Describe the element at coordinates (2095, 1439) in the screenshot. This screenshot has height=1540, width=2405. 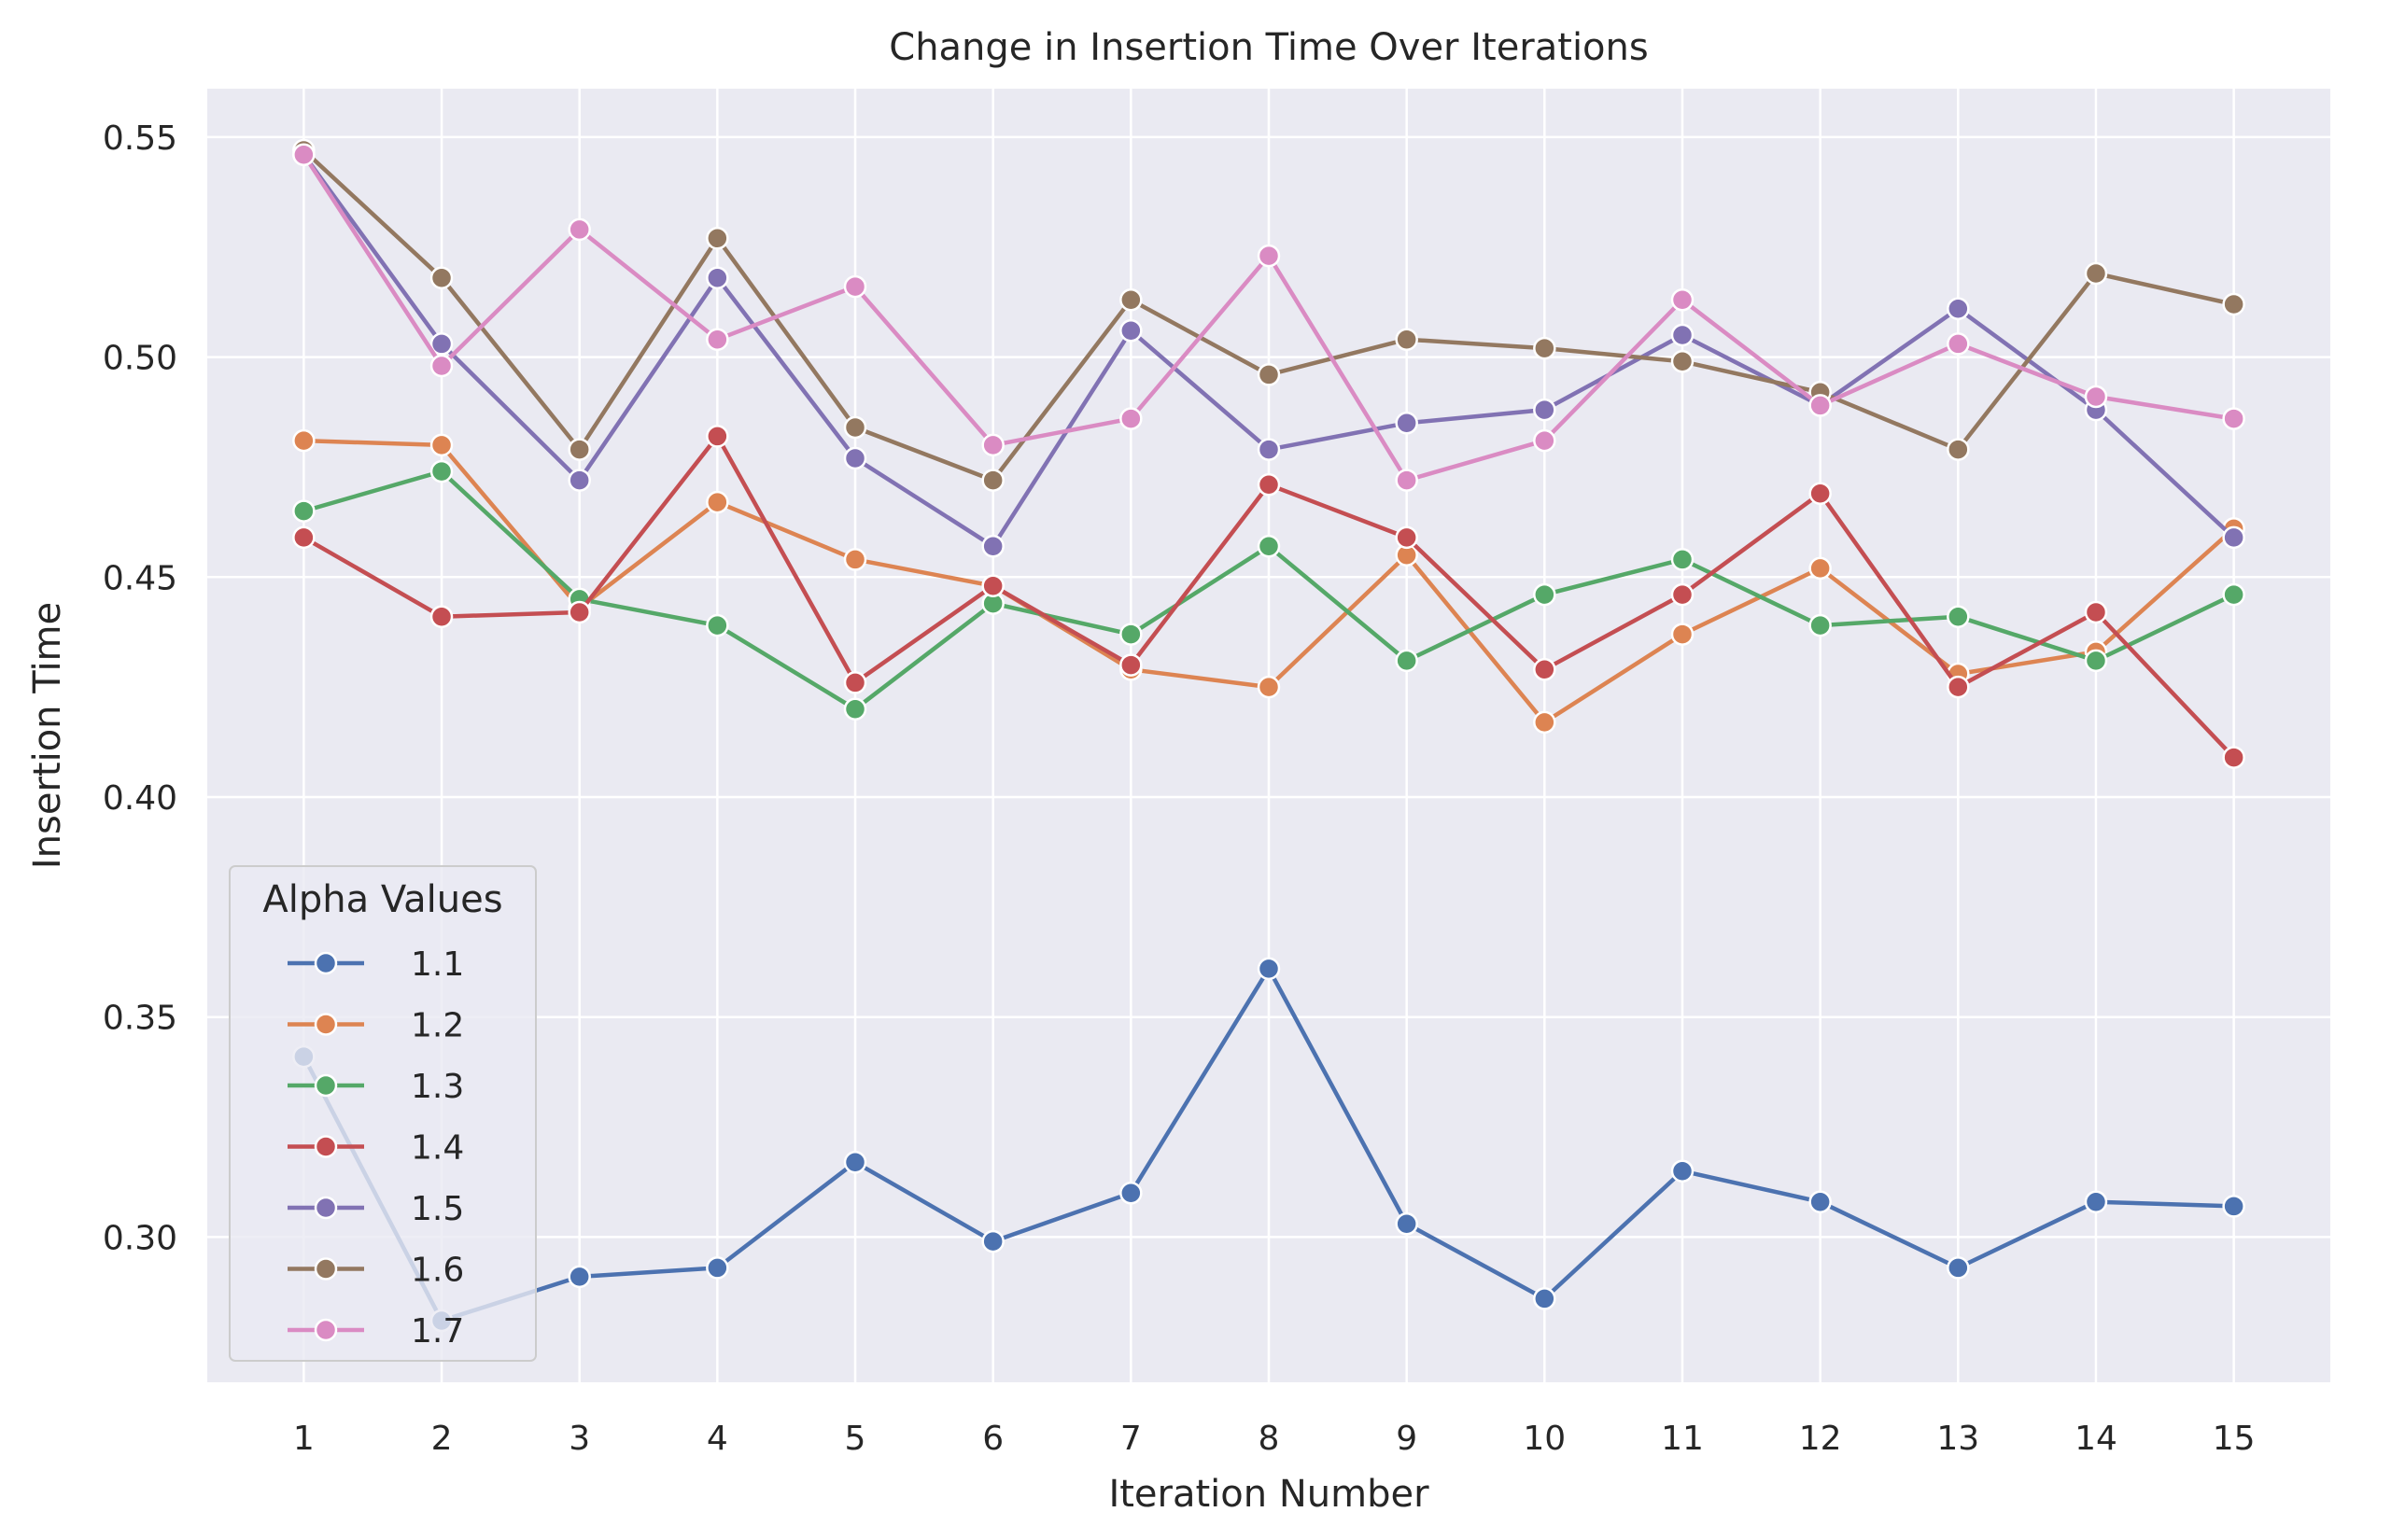
I see `x-tick-label: 14` at that location.